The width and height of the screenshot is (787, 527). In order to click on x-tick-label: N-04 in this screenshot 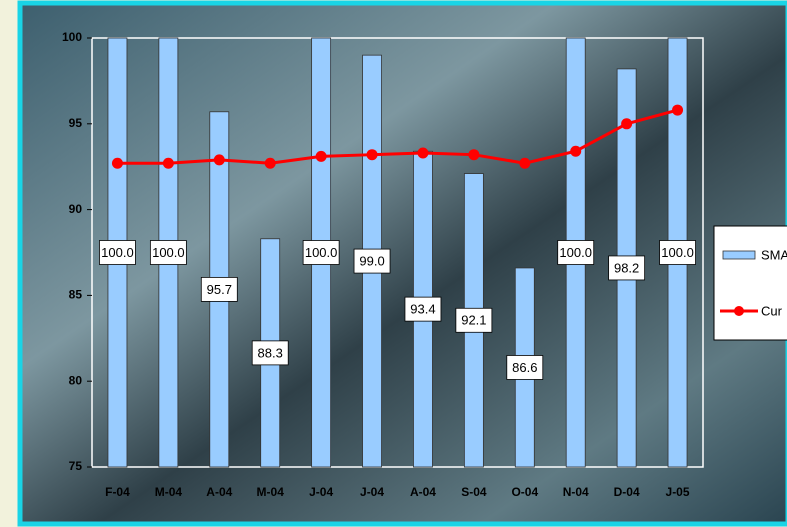, I will do `click(576, 492)`.